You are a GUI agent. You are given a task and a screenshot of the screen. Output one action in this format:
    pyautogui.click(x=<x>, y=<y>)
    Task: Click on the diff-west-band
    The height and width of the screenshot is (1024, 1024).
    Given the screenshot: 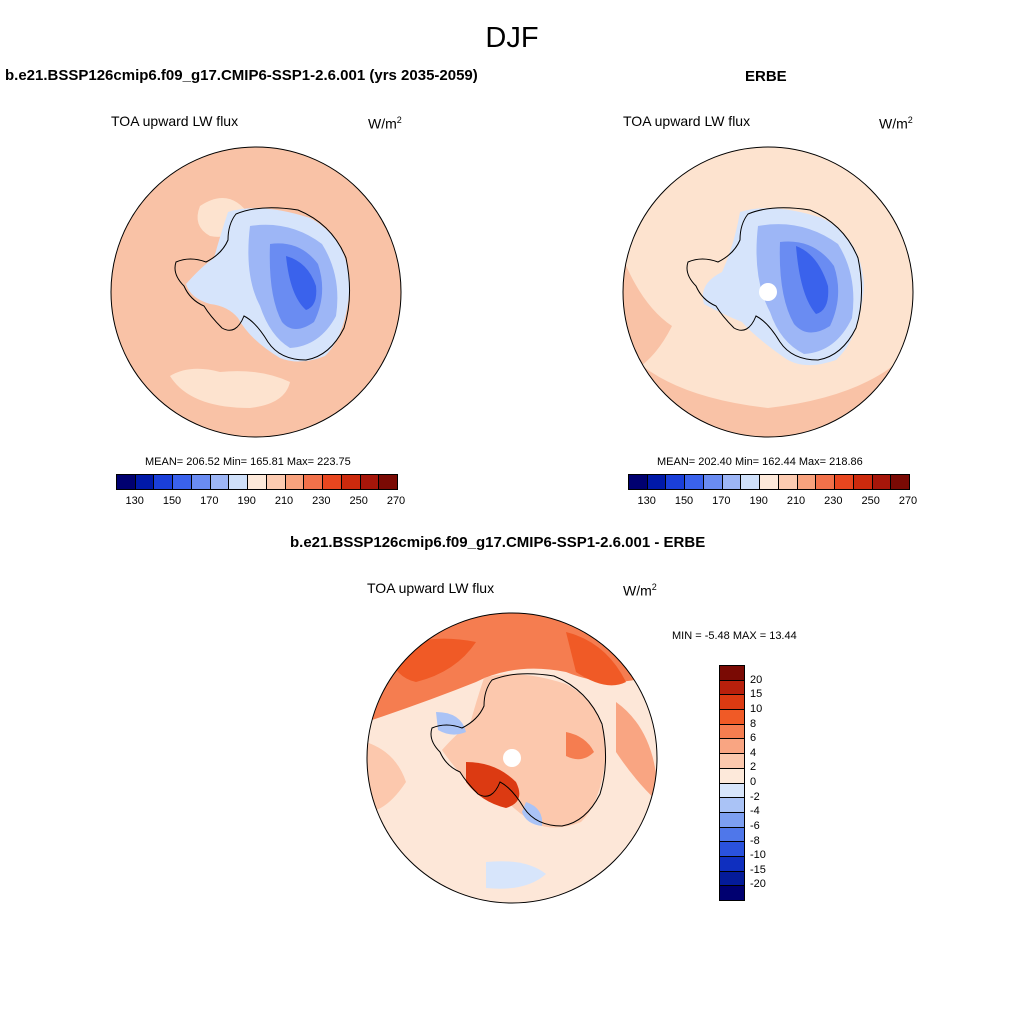 What is the action you would take?
    pyautogui.click(x=386, y=777)
    